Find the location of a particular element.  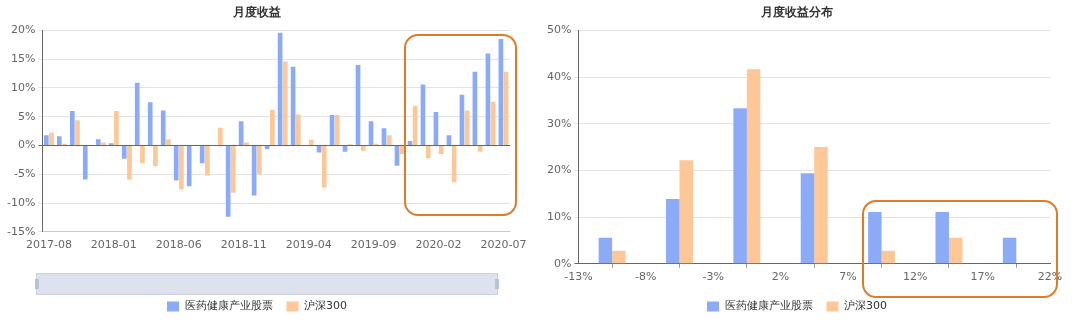

y-tick-label: 15% is located at coordinates (23, 59).